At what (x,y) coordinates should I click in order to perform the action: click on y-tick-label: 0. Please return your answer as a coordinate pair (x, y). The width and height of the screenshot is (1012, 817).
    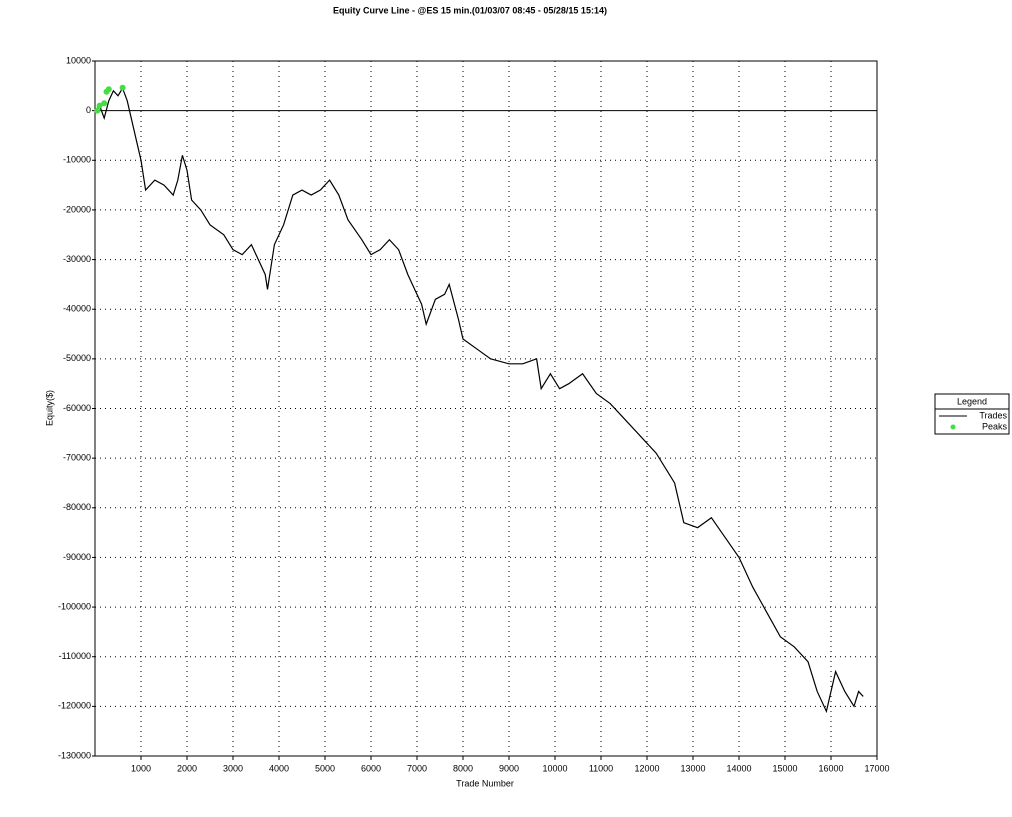
    Looking at the image, I should click on (88, 110).